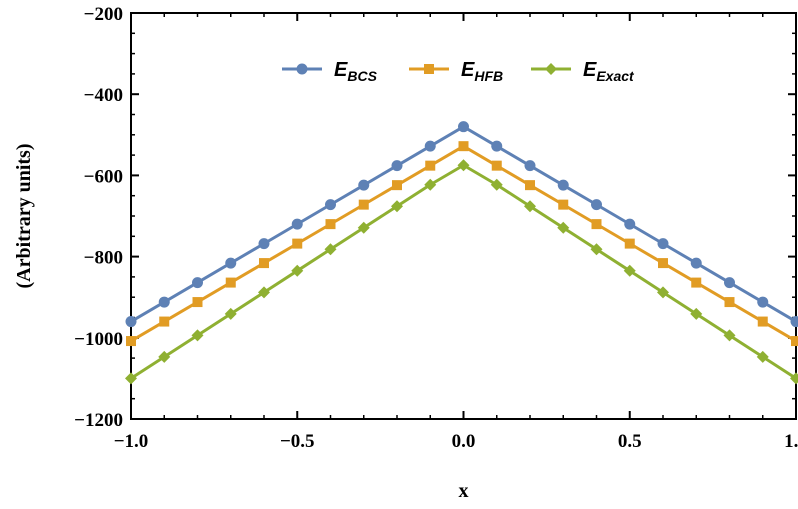 This screenshot has height=509, width=798. What do you see at coordinates (297, 441) in the screenshot?
I see `x-tick-label: −0.5` at bounding box center [297, 441].